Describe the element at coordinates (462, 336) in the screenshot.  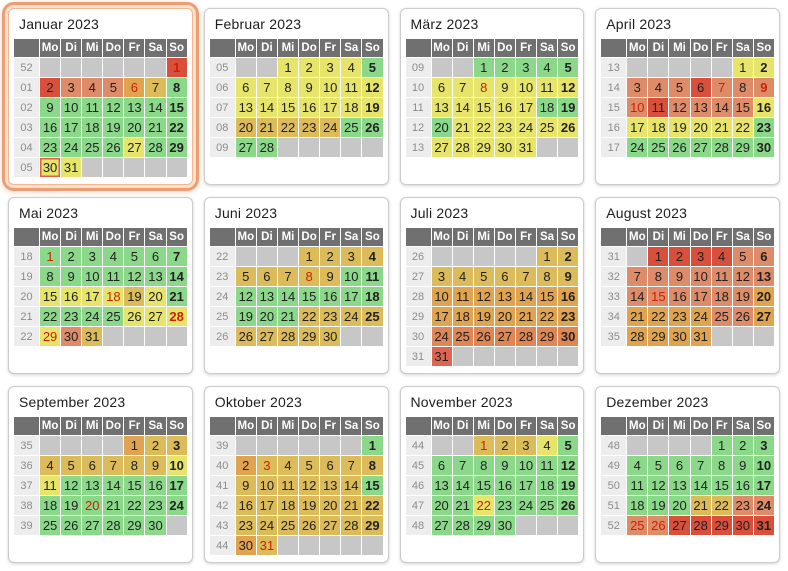
I see `day-cell: 25` at that location.